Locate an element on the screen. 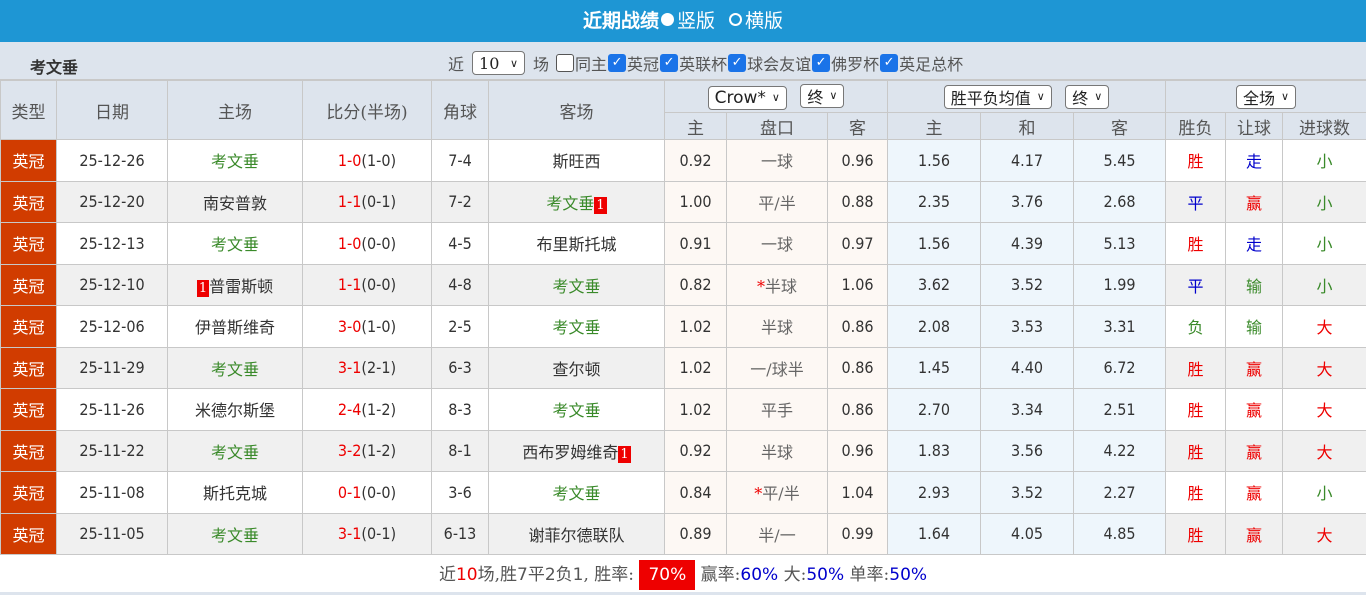 The height and width of the screenshot is (598, 1366). away-team: 斯旺西 is located at coordinates (576, 160).